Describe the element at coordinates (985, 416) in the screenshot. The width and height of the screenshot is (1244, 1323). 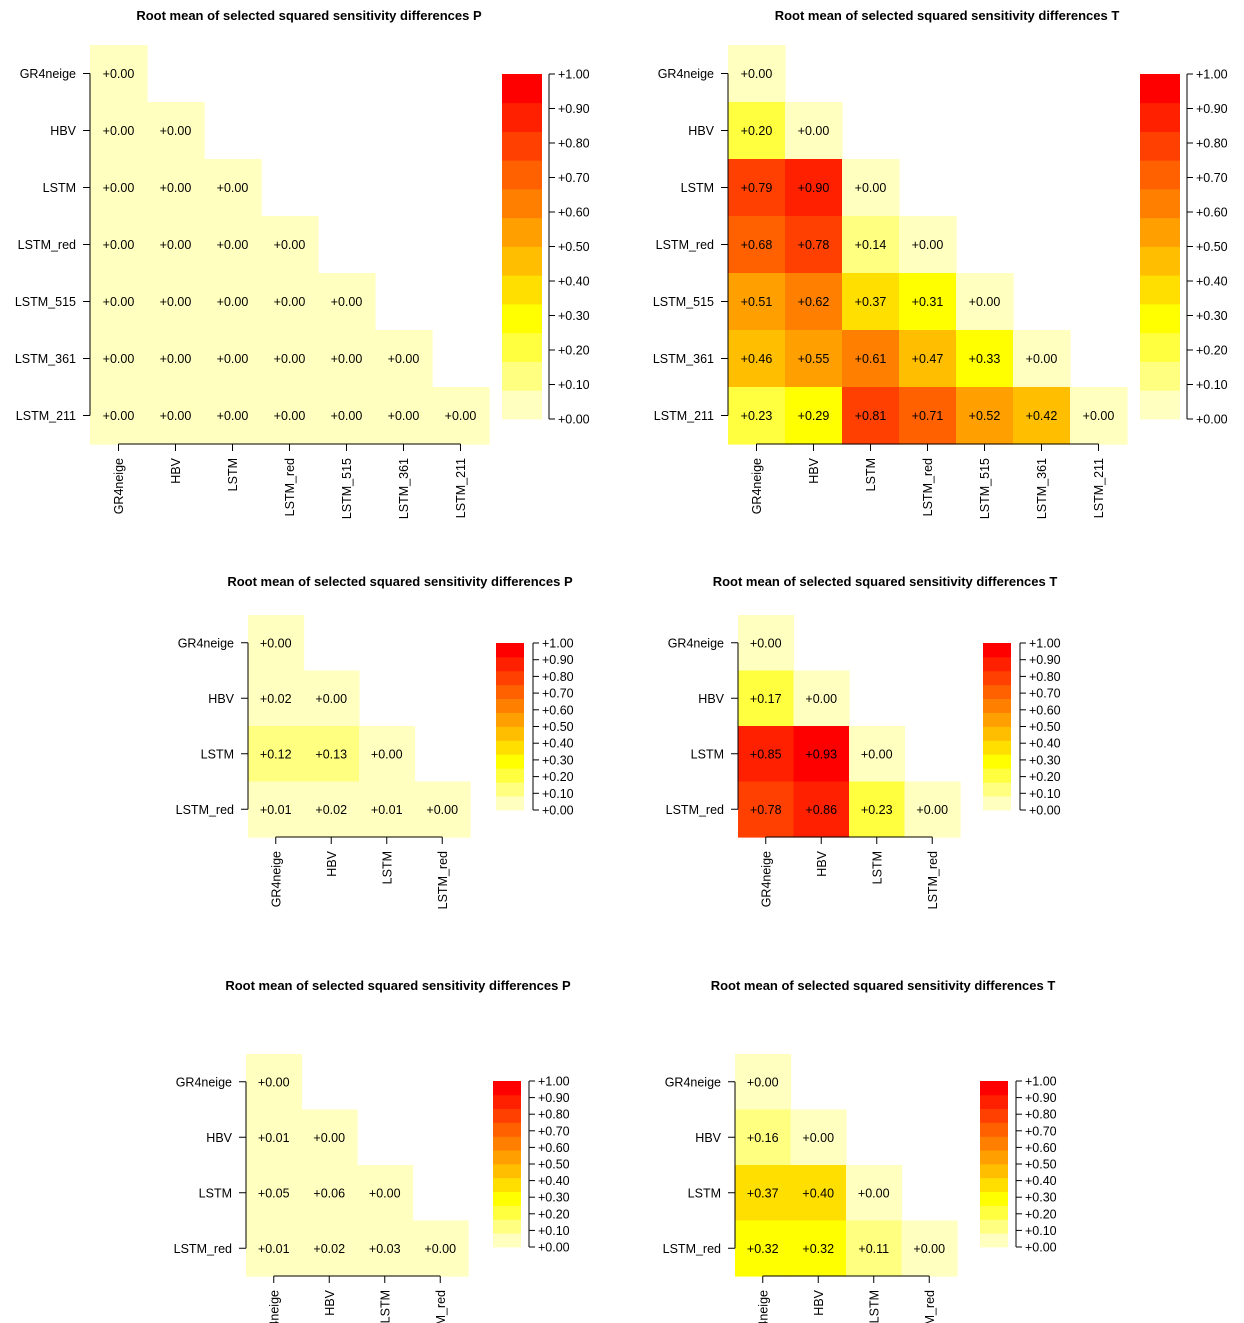
I see `cell-value-label: +0.52` at that location.